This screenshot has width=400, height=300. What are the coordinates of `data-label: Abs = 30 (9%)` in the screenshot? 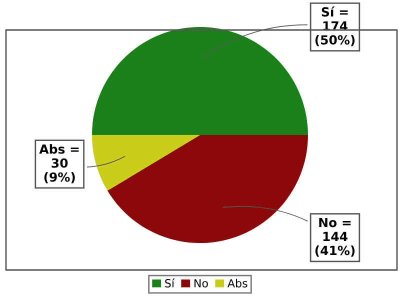 It's located at (59, 164).